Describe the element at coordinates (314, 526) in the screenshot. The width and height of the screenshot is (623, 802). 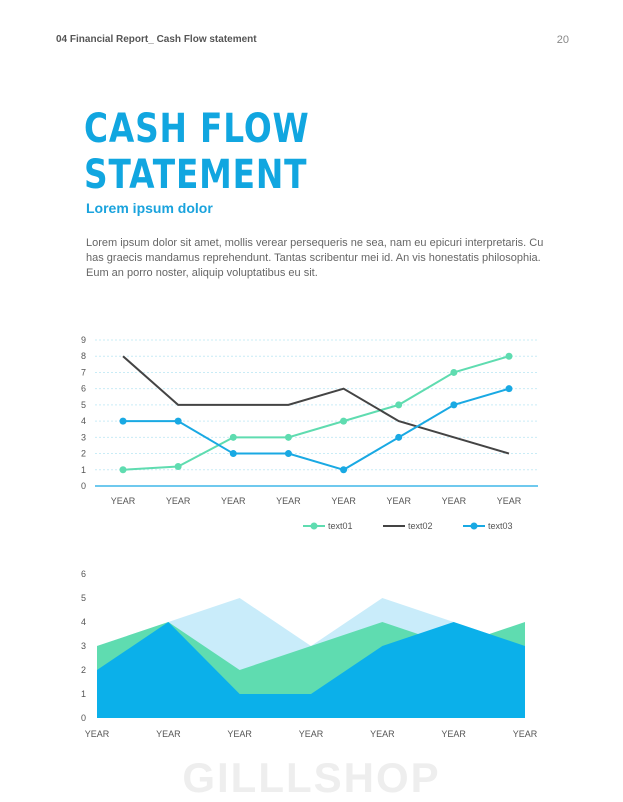
I see `legend-marker-text01` at that location.